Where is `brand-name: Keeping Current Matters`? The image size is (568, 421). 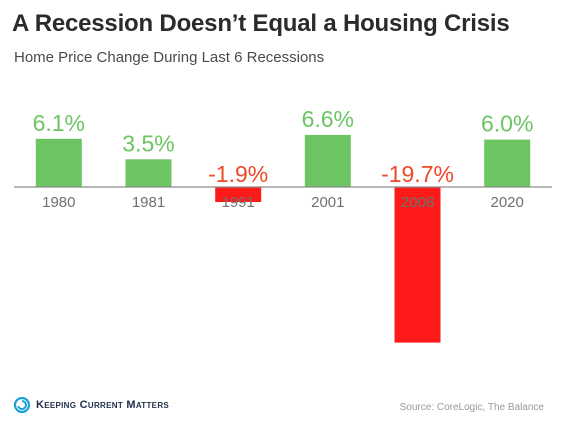 brand-name: Keeping Current Matters is located at coordinates (103, 405).